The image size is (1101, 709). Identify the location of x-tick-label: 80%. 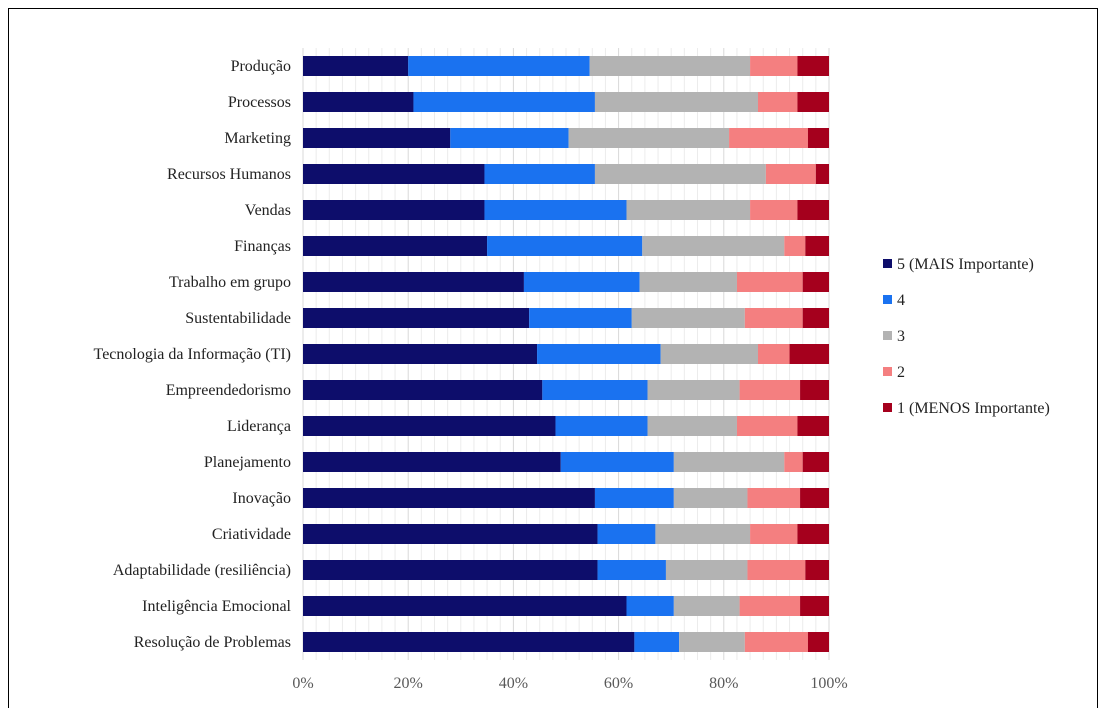
(723, 683).